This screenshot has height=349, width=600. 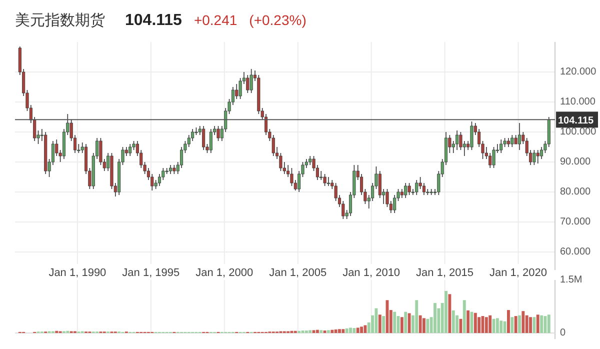 What do you see at coordinates (571, 280) in the screenshot?
I see `y-tick-label: 1.5M` at bounding box center [571, 280].